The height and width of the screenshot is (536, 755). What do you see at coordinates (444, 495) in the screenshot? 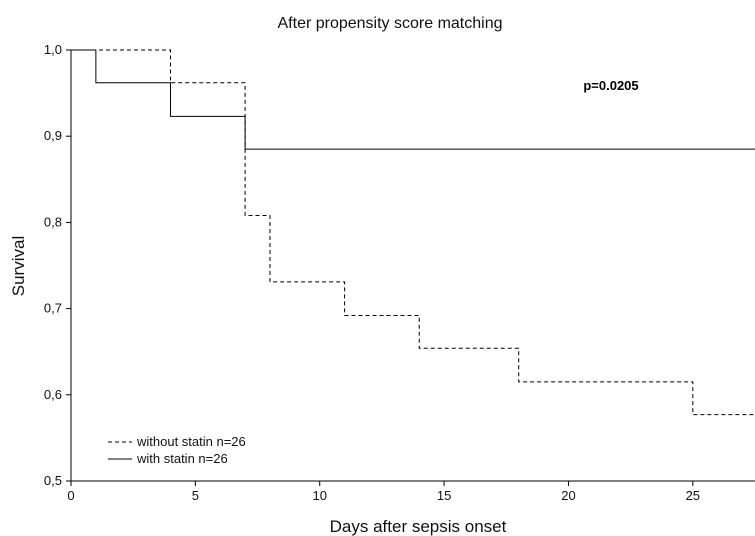
I see `x-tick-label: 15` at bounding box center [444, 495].